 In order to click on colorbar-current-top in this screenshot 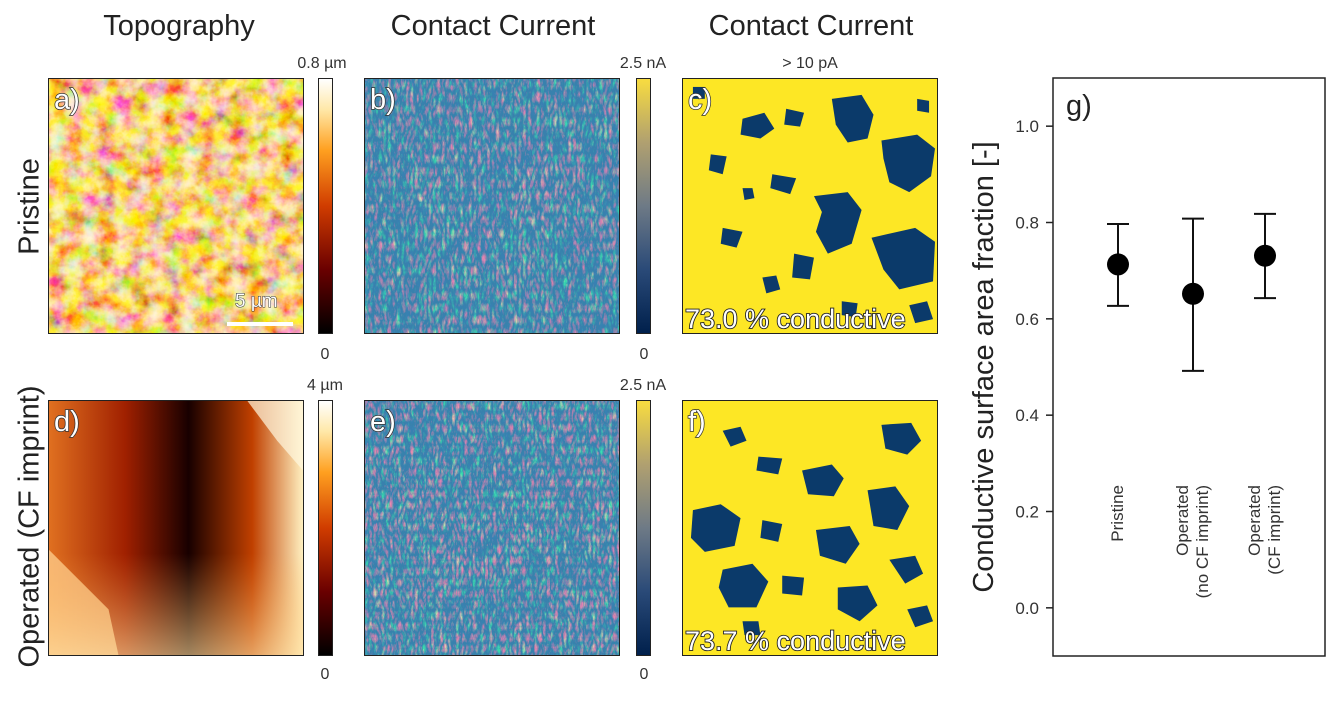, I will do `click(643, 206)`.